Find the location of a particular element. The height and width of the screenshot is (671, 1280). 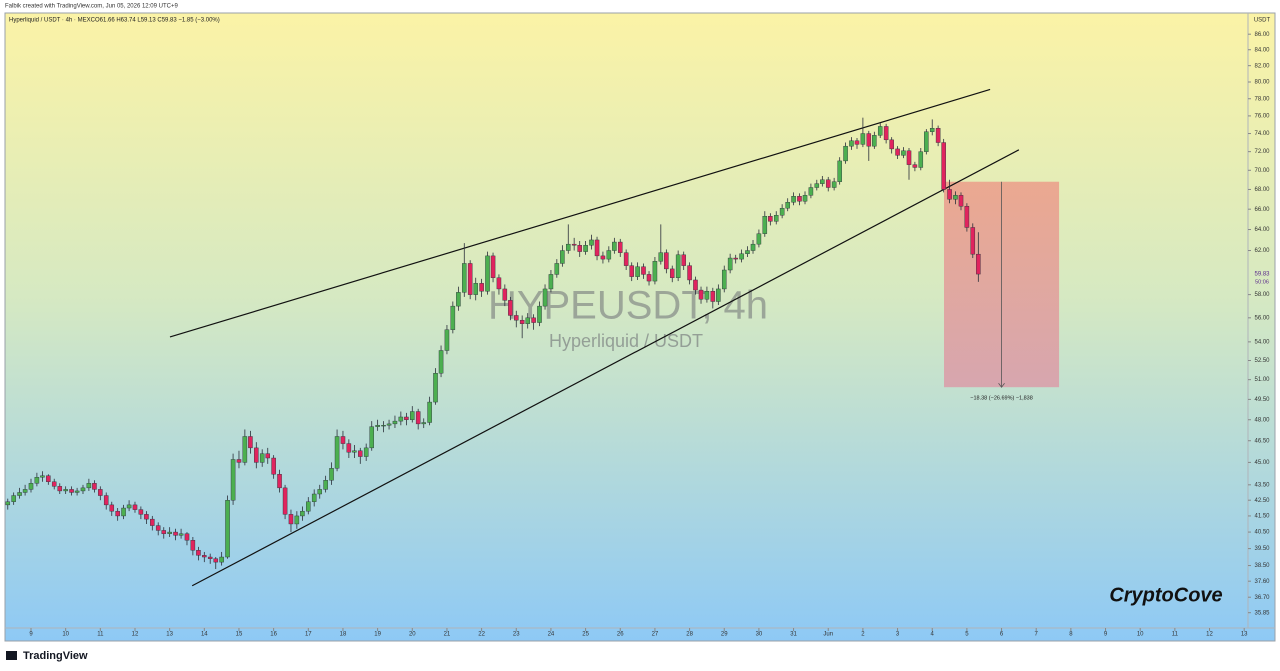

x-tick-label: 15 is located at coordinates (239, 635).